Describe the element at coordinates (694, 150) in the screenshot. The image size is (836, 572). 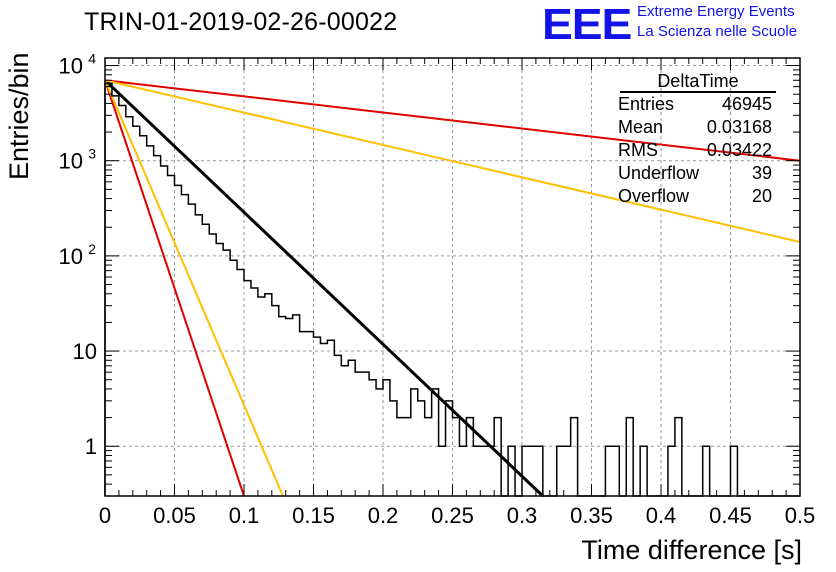
I see `stats-row: RMS 0.03422` at that location.